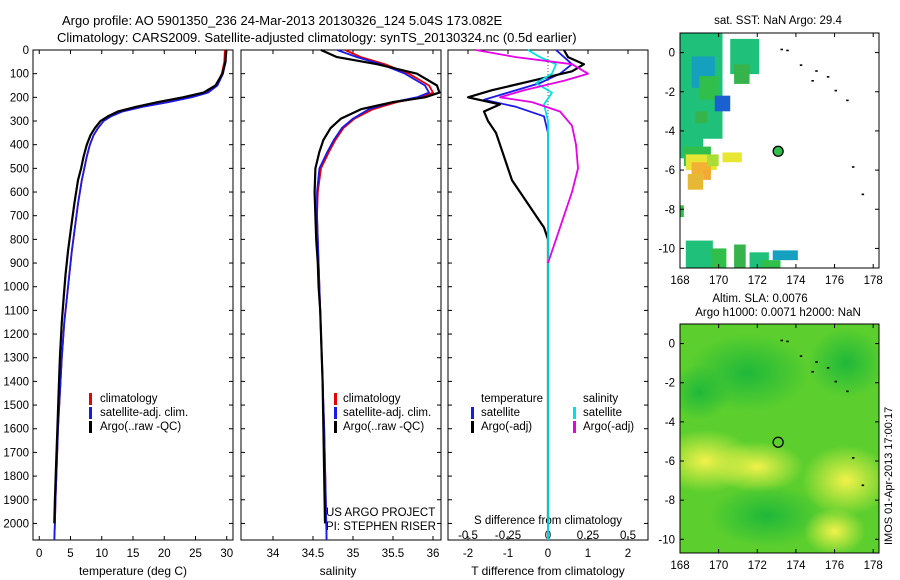  I want to click on temperature-x-tick-label: 25, so click(195, 554).